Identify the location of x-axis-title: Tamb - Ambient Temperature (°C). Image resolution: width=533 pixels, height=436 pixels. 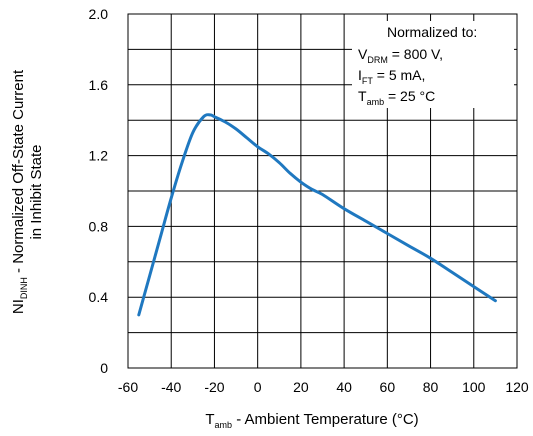
(311, 420).